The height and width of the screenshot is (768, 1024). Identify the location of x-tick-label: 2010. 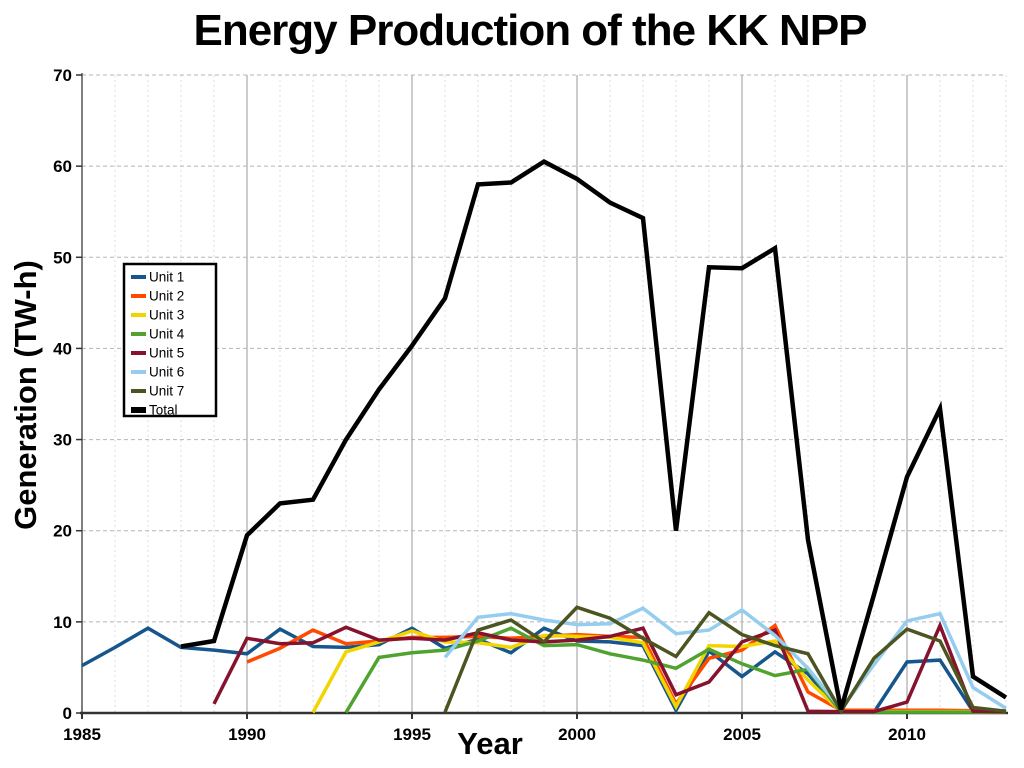
(907, 734).